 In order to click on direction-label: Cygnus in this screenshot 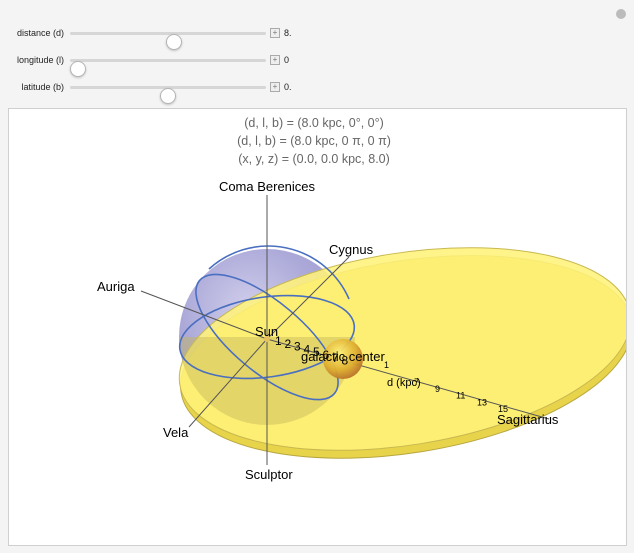, I will do `click(351, 249)`.